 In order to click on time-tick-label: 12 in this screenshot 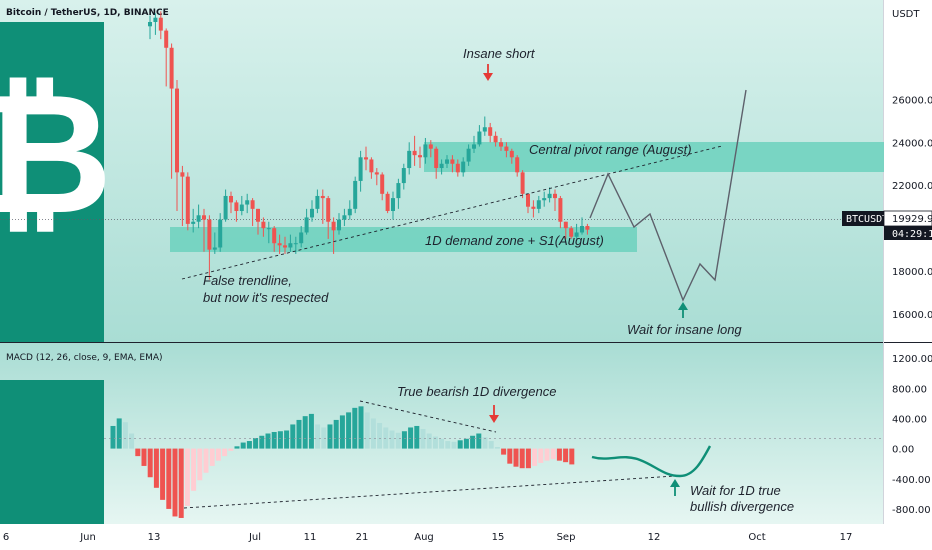, I will do `click(654, 537)`.